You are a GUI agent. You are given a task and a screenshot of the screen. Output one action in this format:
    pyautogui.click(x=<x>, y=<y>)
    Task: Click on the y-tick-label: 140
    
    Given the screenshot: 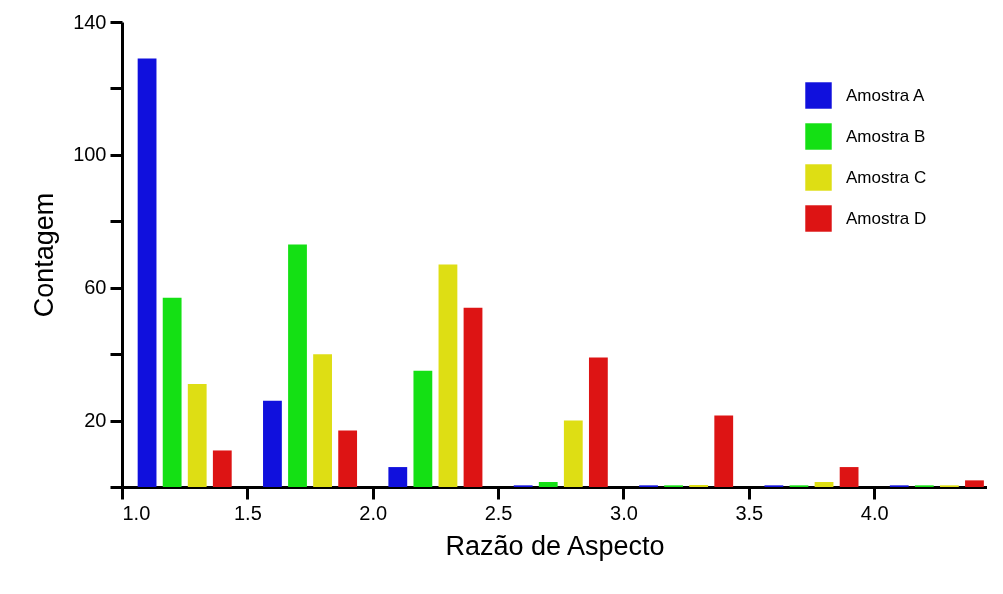 What is the action you would take?
    pyautogui.click(x=90, y=21)
    